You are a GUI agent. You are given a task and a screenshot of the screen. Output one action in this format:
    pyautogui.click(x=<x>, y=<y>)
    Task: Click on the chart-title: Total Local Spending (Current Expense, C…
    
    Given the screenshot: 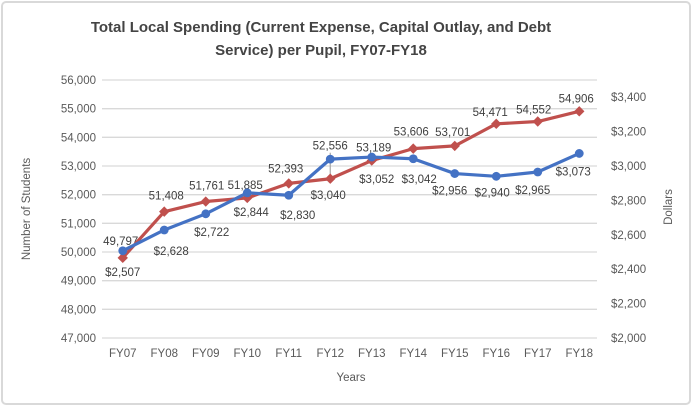 What is the action you would take?
    pyautogui.click(x=321, y=39)
    